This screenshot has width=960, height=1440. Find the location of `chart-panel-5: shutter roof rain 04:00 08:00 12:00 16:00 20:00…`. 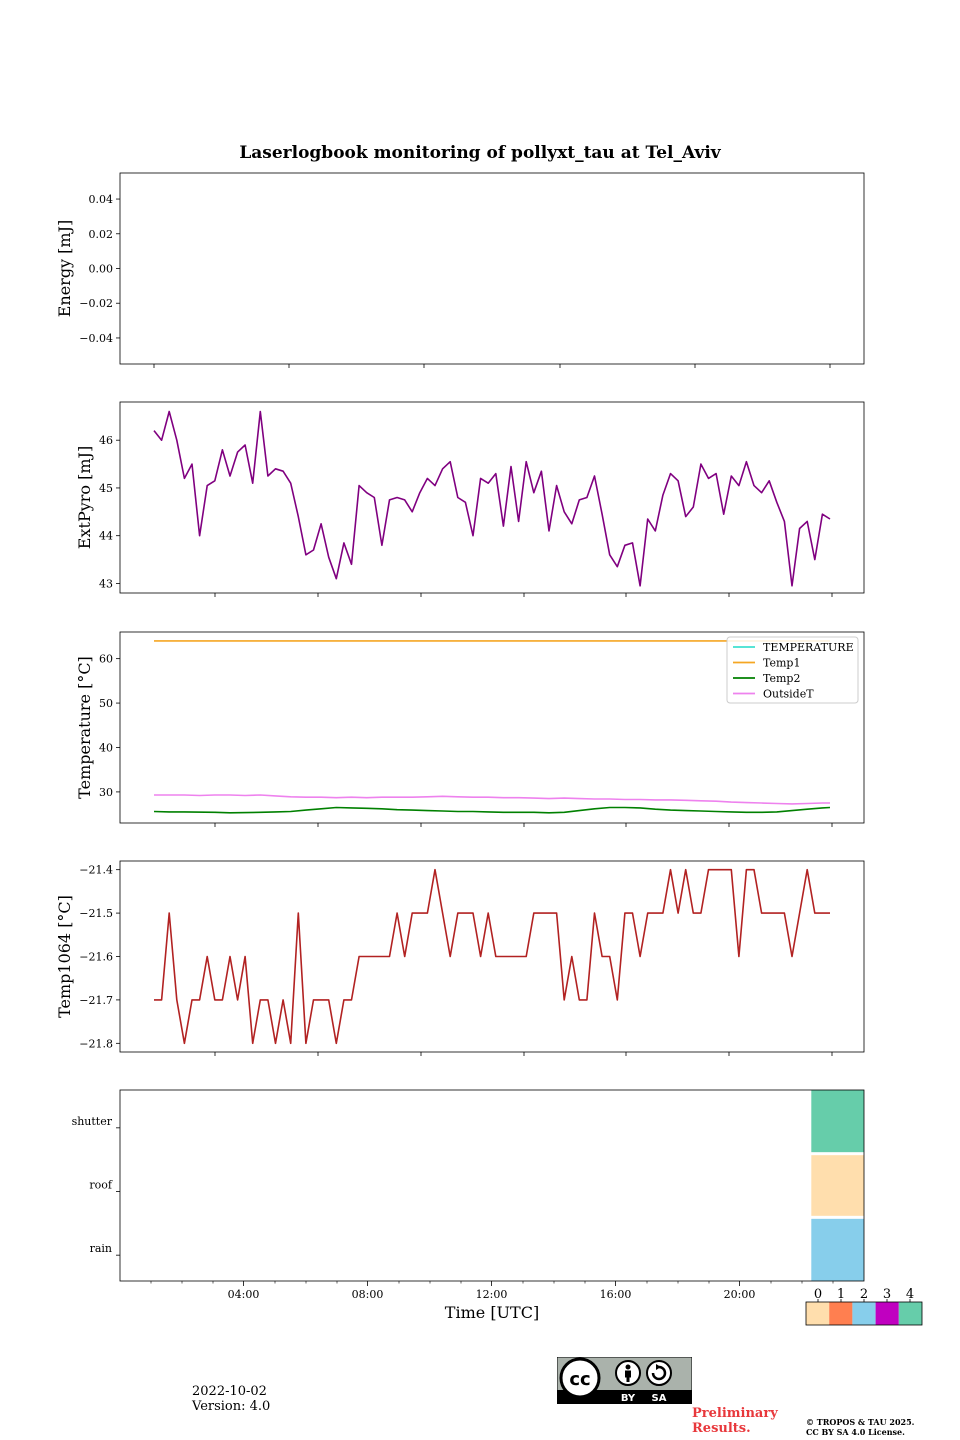

chart-panel-5: shutter roof rain 04:00 08:00 12:00 16:00 20:00… is located at coordinates (497, 1207).